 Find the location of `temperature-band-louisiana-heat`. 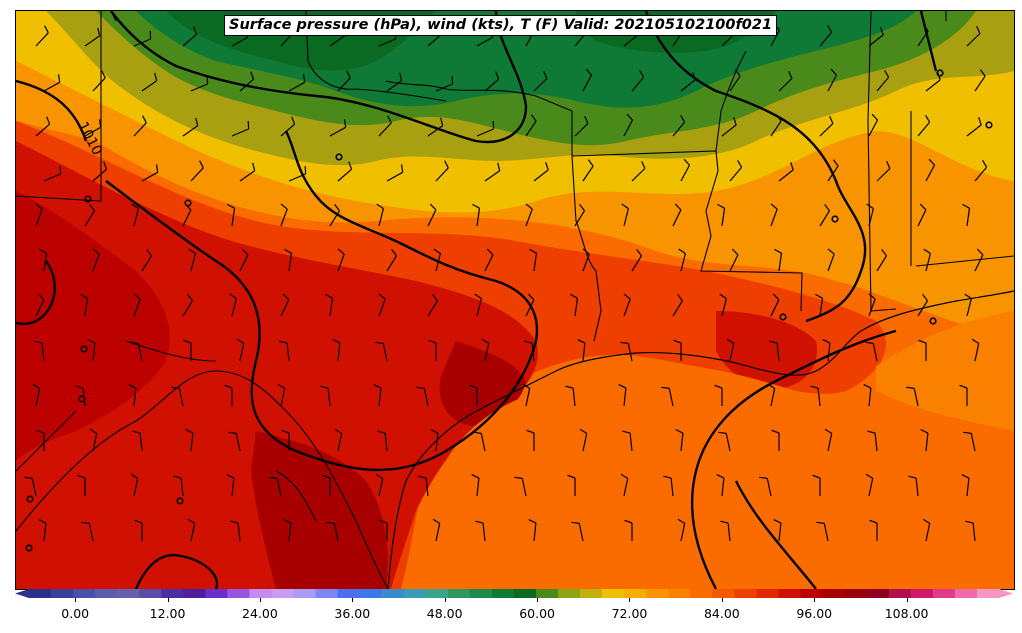

temperature-band-louisiana-heat is located at coordinates (766, 350).